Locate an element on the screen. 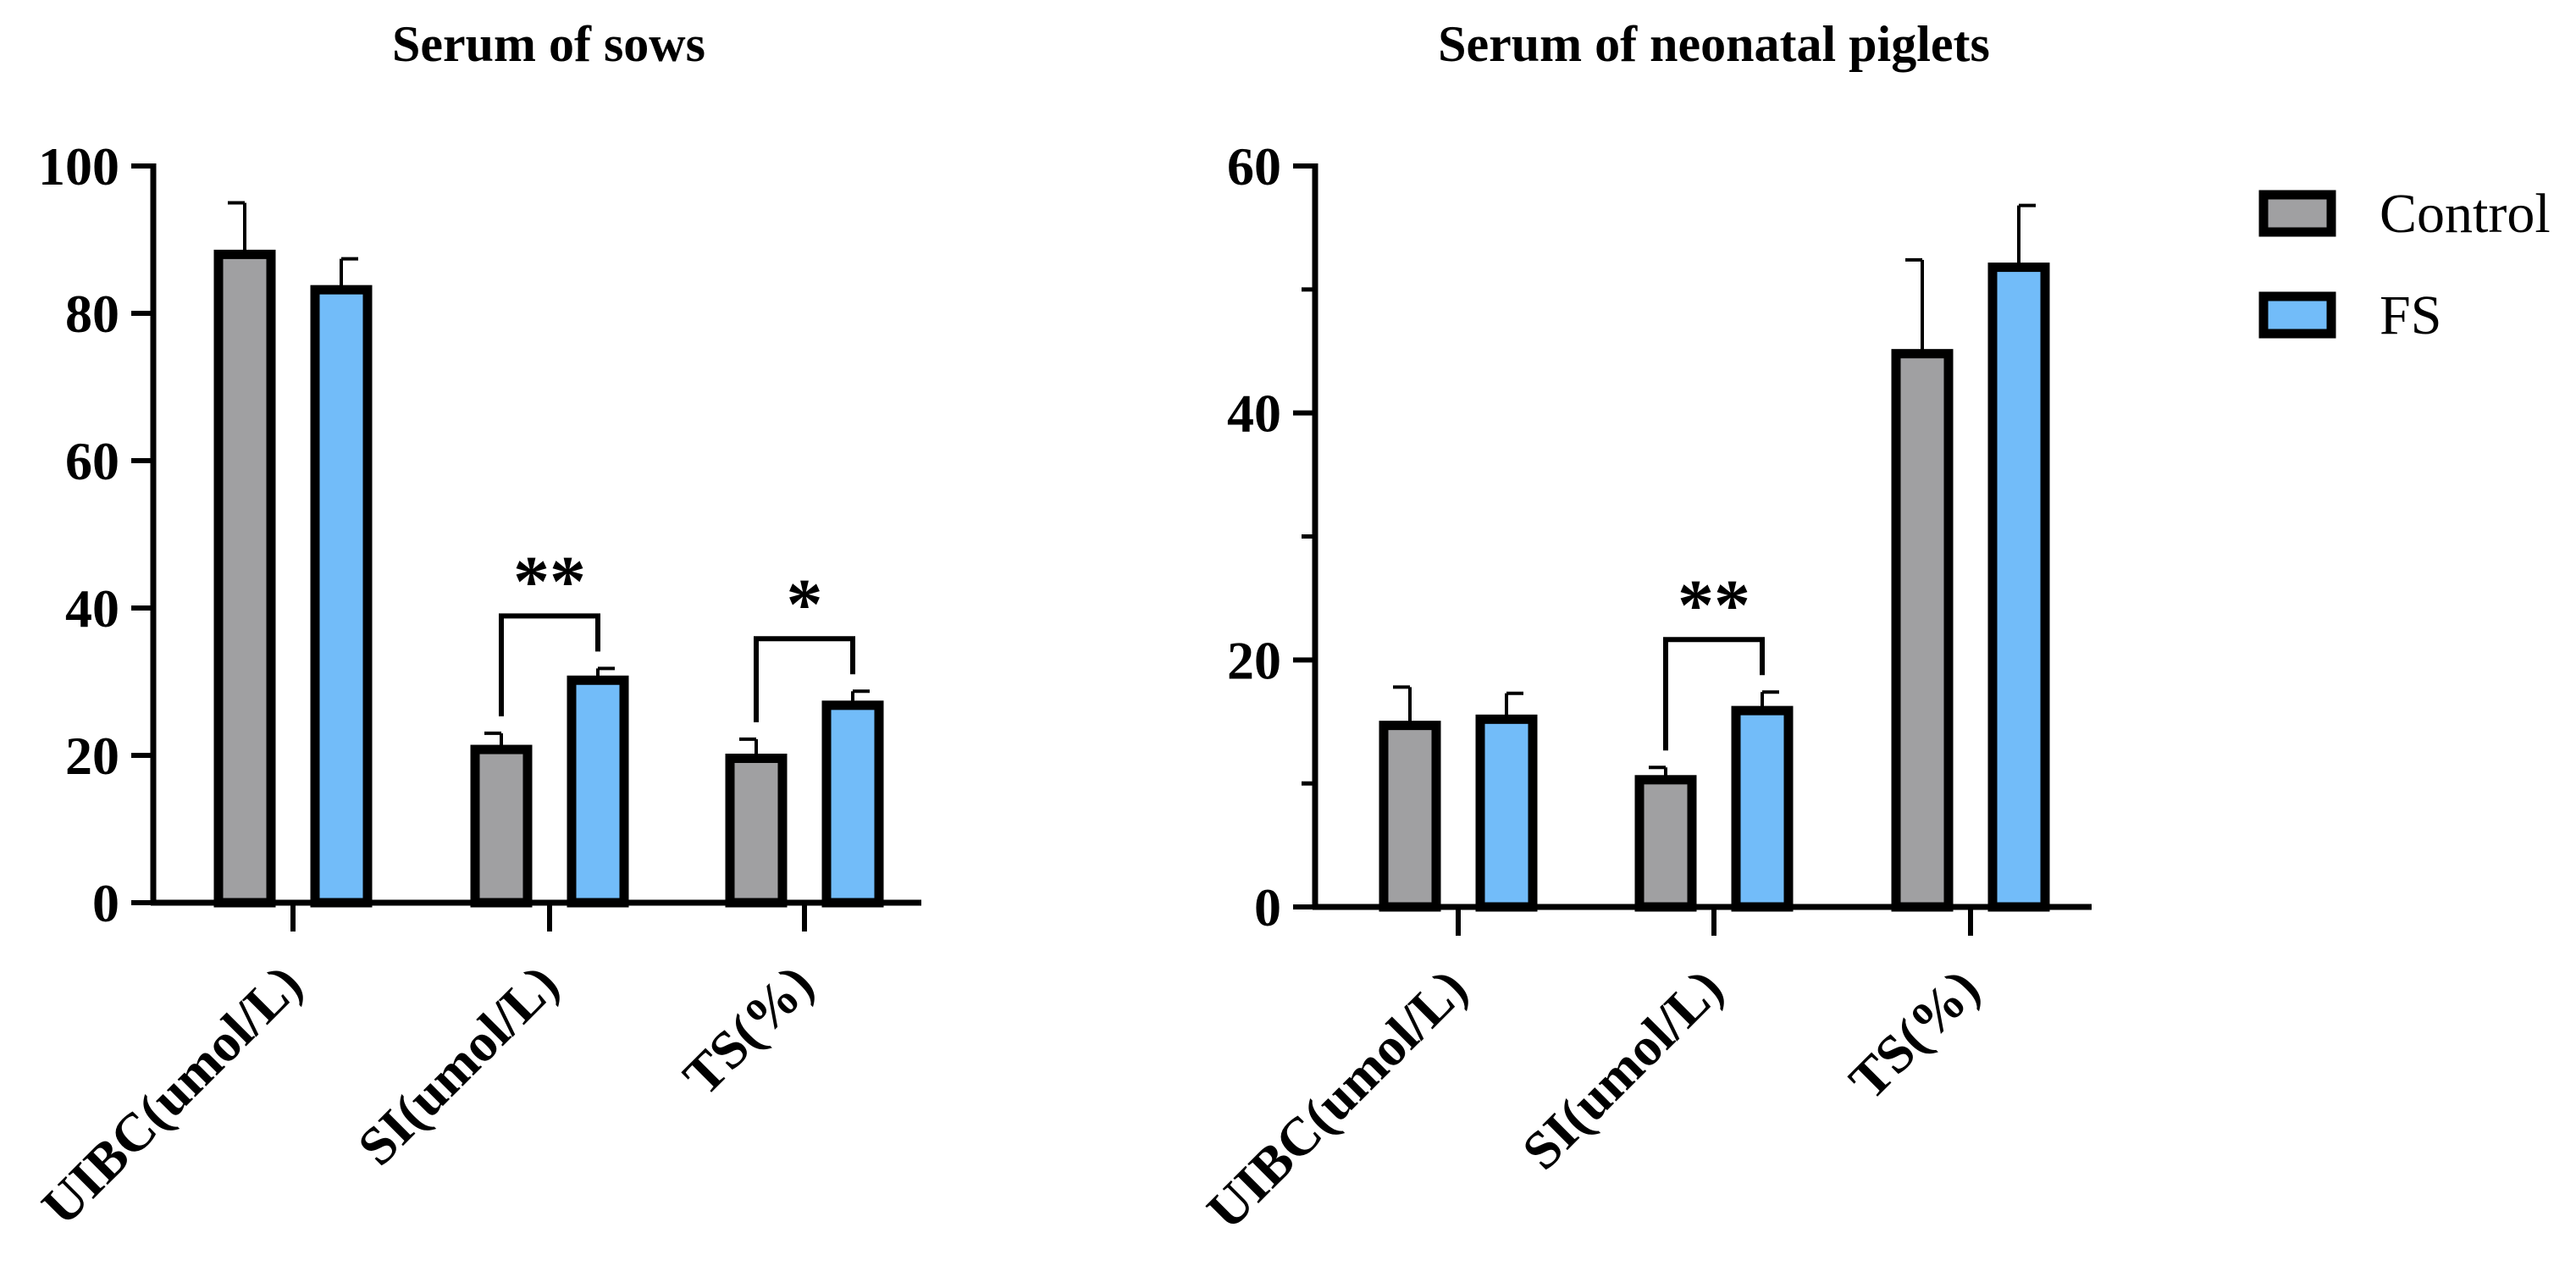  chart-title: Serum of sows is located at coordinates (548, 44).